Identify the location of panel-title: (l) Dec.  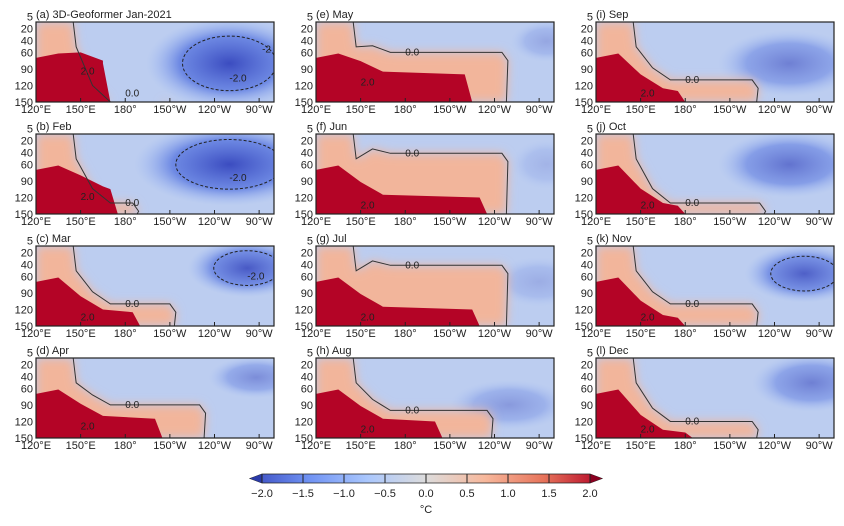
(612, 351).